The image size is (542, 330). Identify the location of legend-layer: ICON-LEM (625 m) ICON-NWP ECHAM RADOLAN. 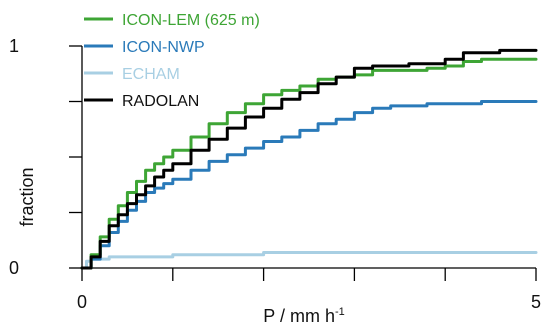
(172, 61).